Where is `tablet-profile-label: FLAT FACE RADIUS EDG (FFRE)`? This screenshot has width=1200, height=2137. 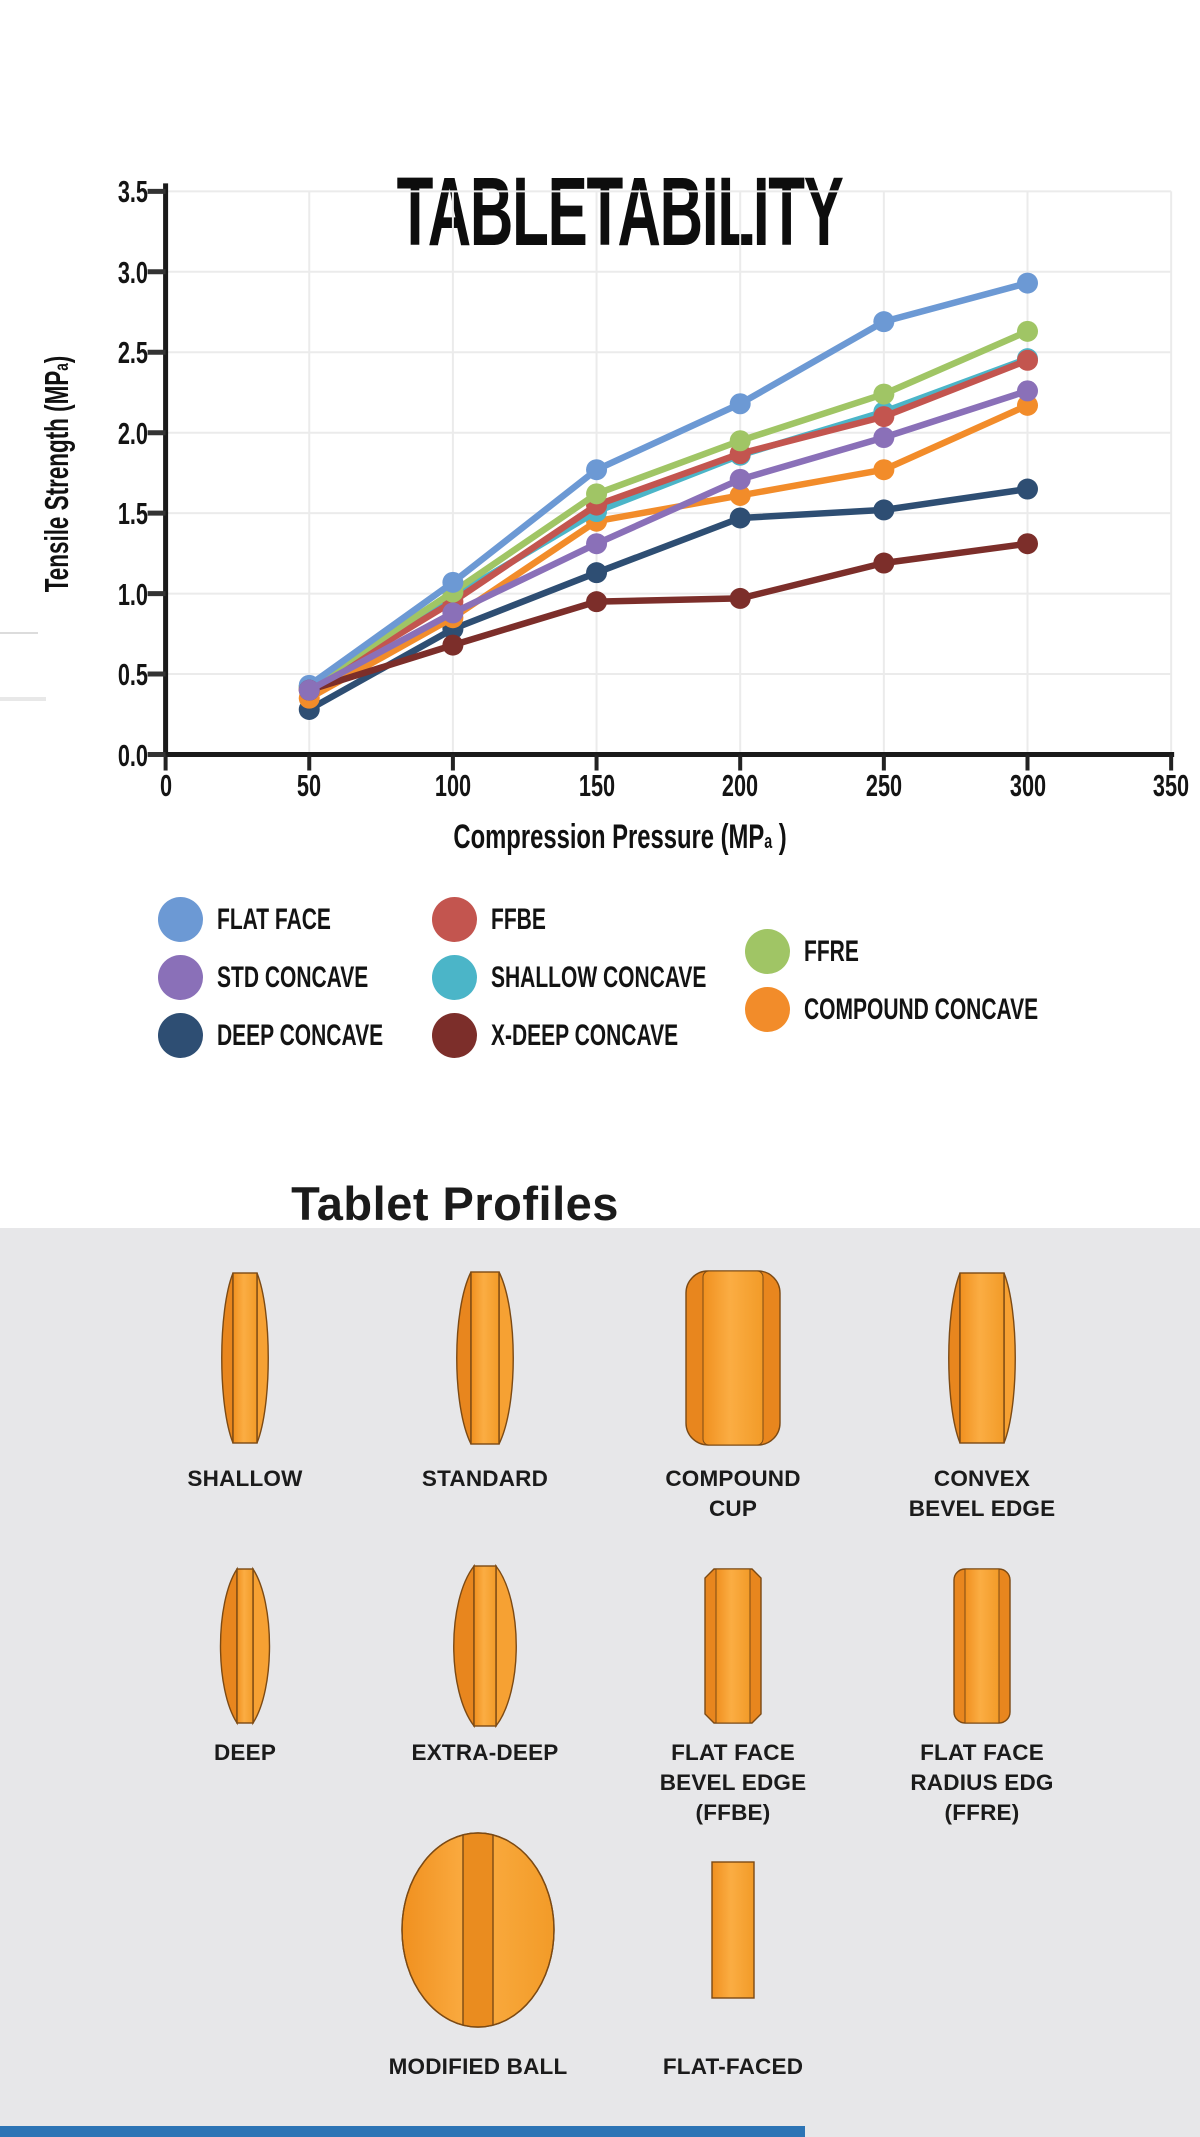
tablet-profile-label: FLAT FACE RADIUS EDG (FFRE) is located at coordinates (982, 1782).